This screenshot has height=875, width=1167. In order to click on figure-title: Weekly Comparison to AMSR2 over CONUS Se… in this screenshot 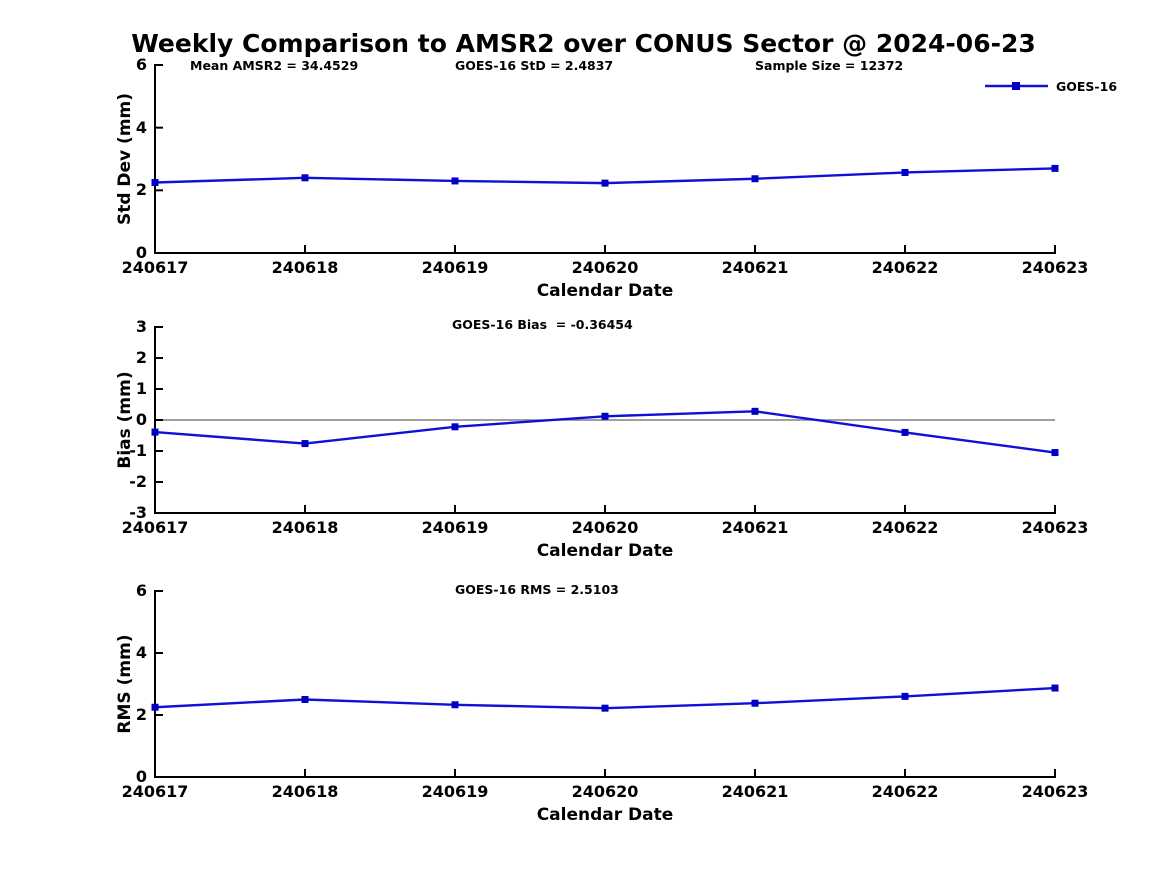, I will do `click(583, 43)`.